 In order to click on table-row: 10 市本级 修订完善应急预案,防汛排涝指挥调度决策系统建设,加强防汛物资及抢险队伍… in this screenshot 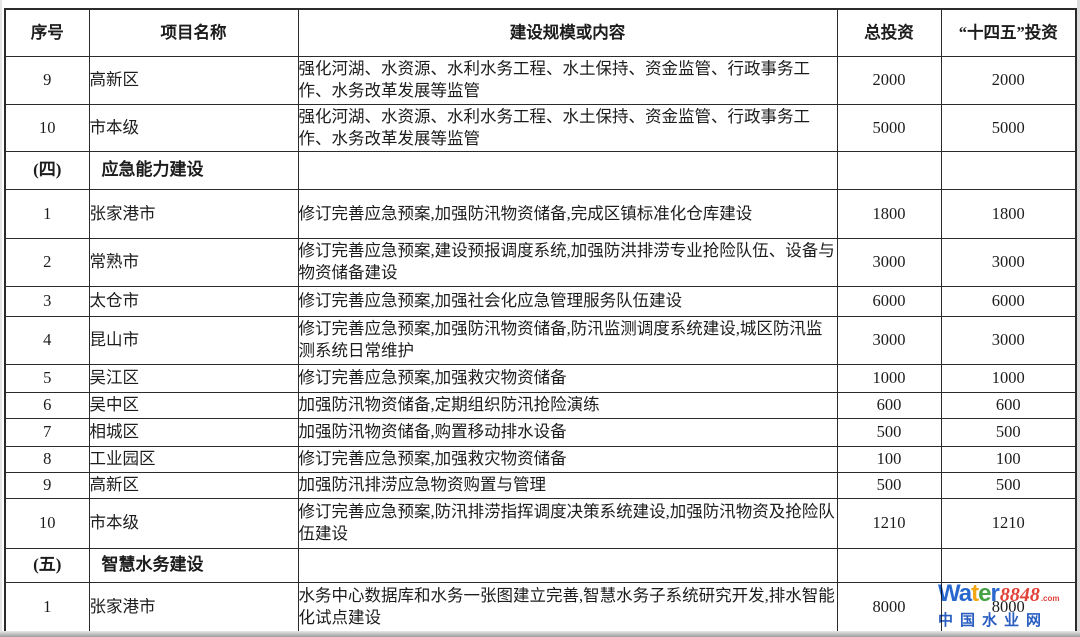, I will do `click(540, 523)`.